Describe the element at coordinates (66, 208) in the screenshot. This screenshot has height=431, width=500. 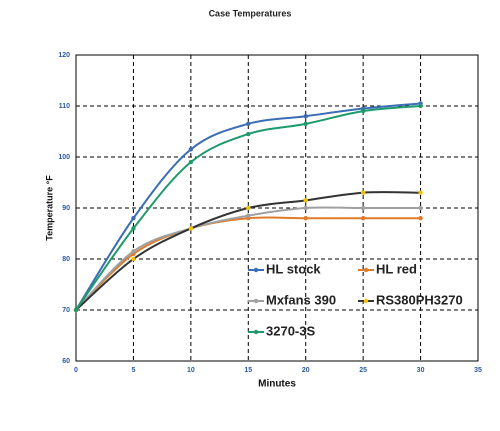
I see `y-tick-label: 90` at that location.